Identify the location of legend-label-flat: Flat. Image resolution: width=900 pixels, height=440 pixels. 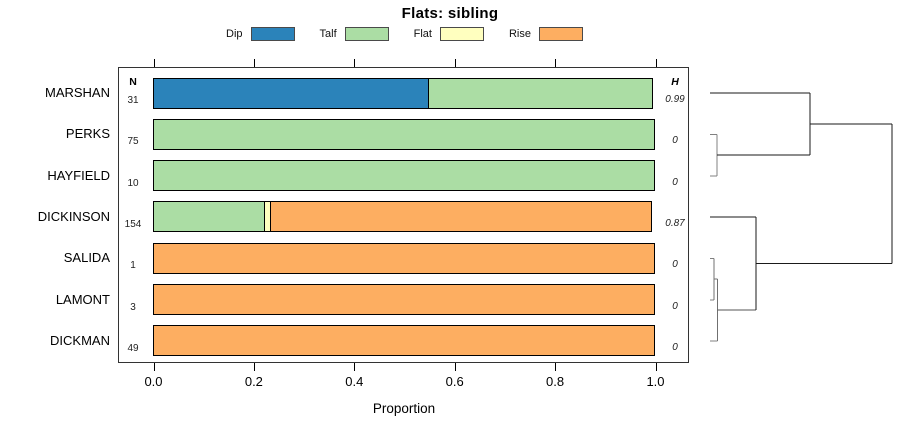
(422, 34).